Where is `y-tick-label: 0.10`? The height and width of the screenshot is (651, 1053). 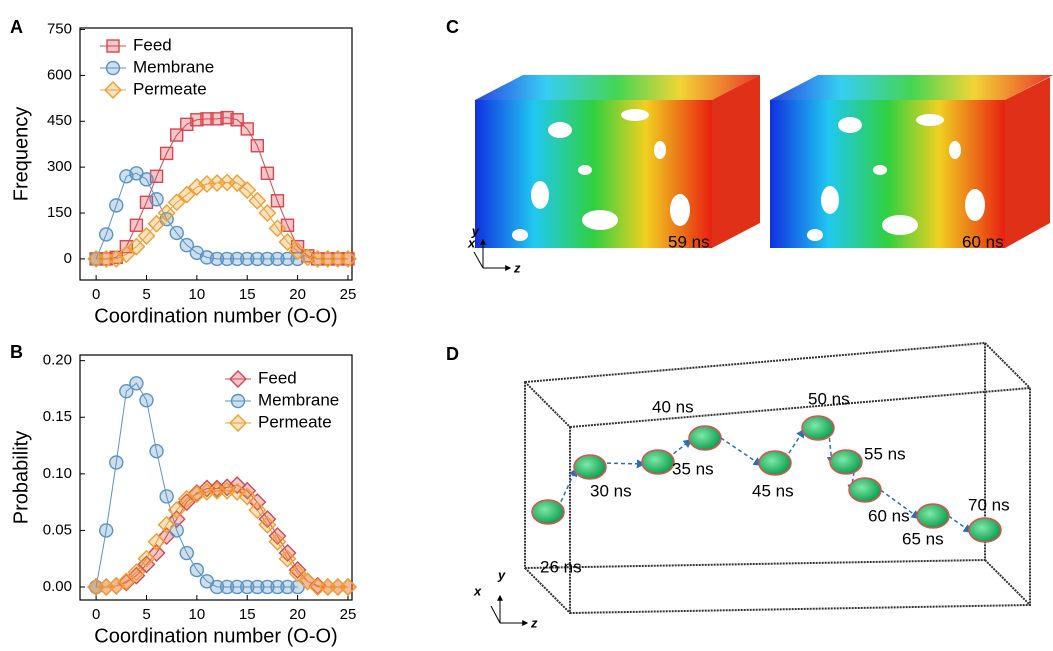 y-tick-label: 0.10 is located at coordinates (57, 473).